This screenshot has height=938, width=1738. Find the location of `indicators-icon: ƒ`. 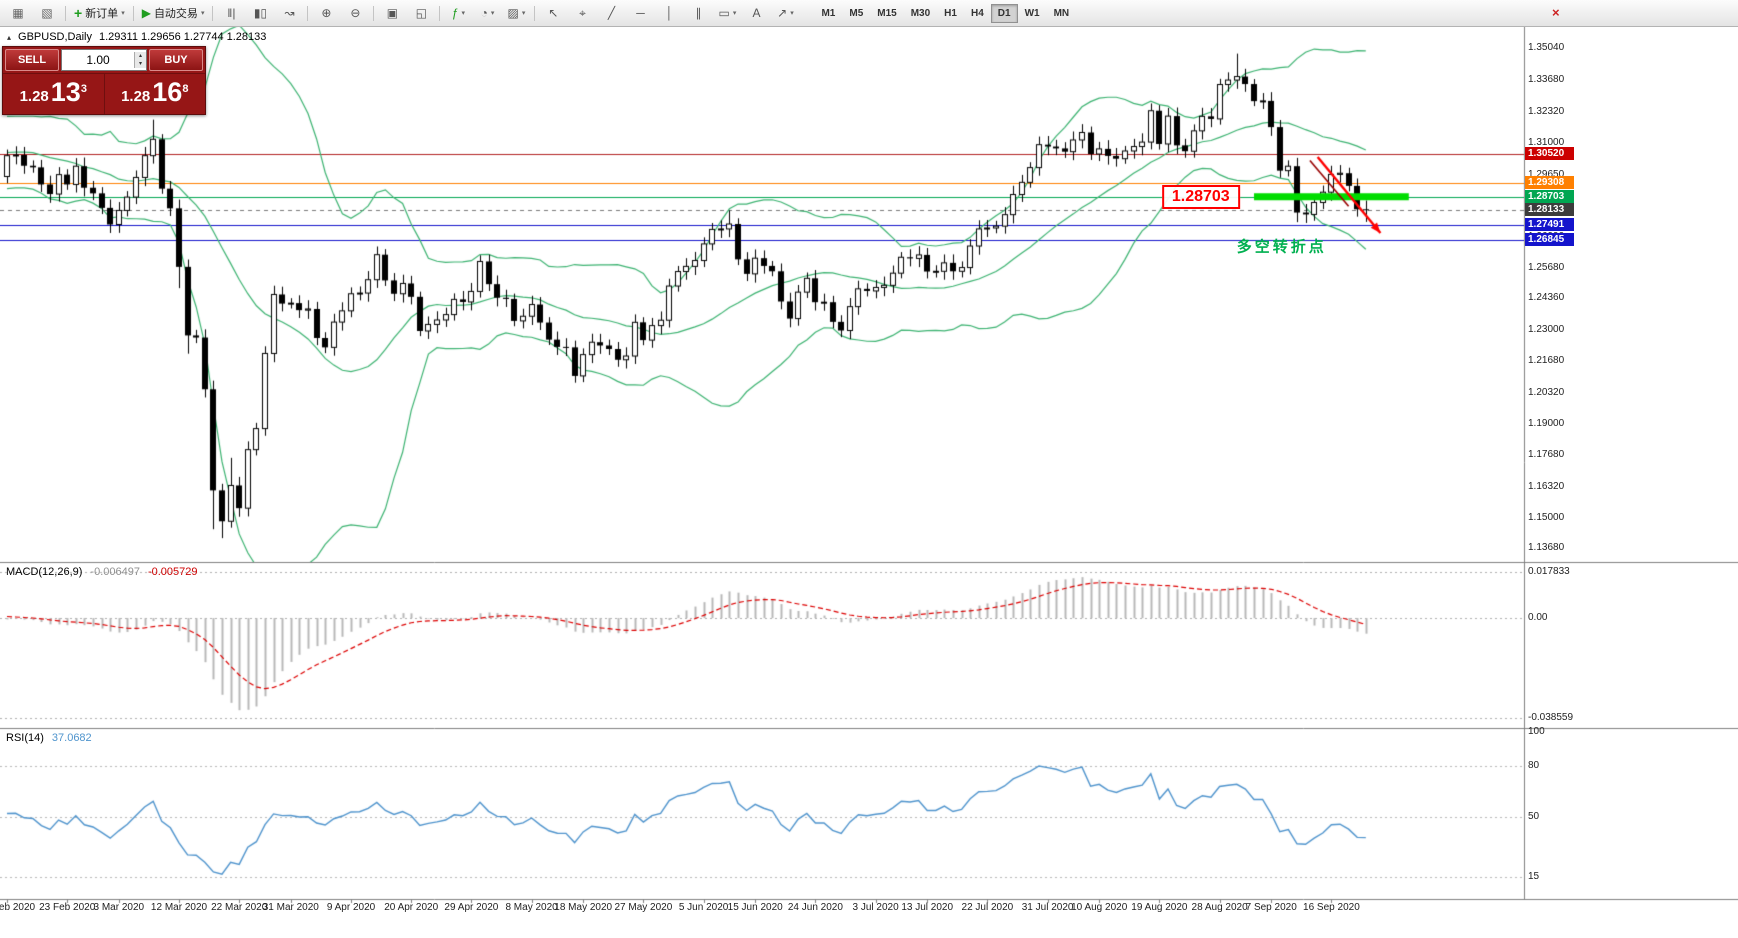

indicators-icon: ƒ is located at coordinates (455, 13).